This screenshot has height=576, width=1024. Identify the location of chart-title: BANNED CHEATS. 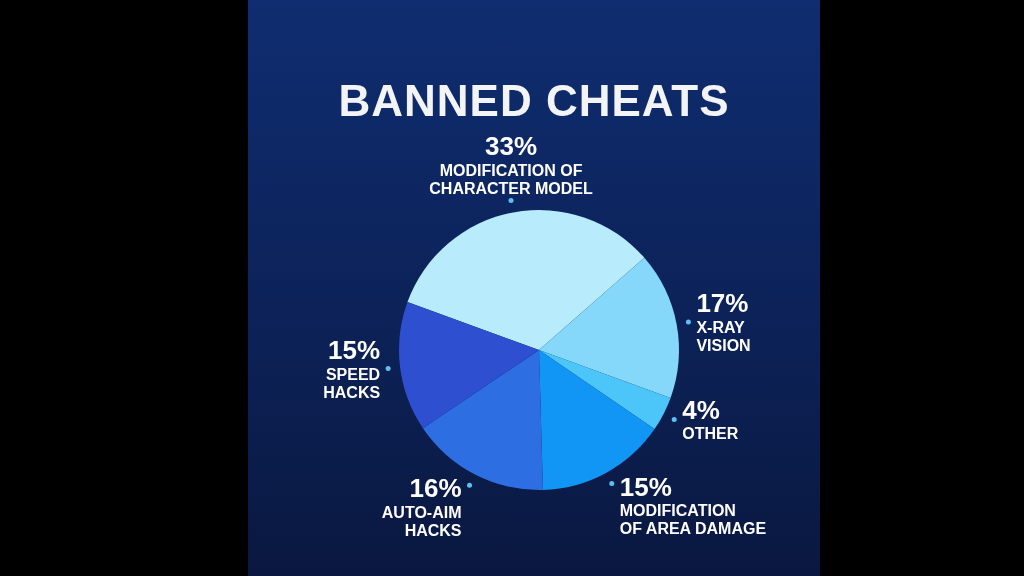
(534, 101).